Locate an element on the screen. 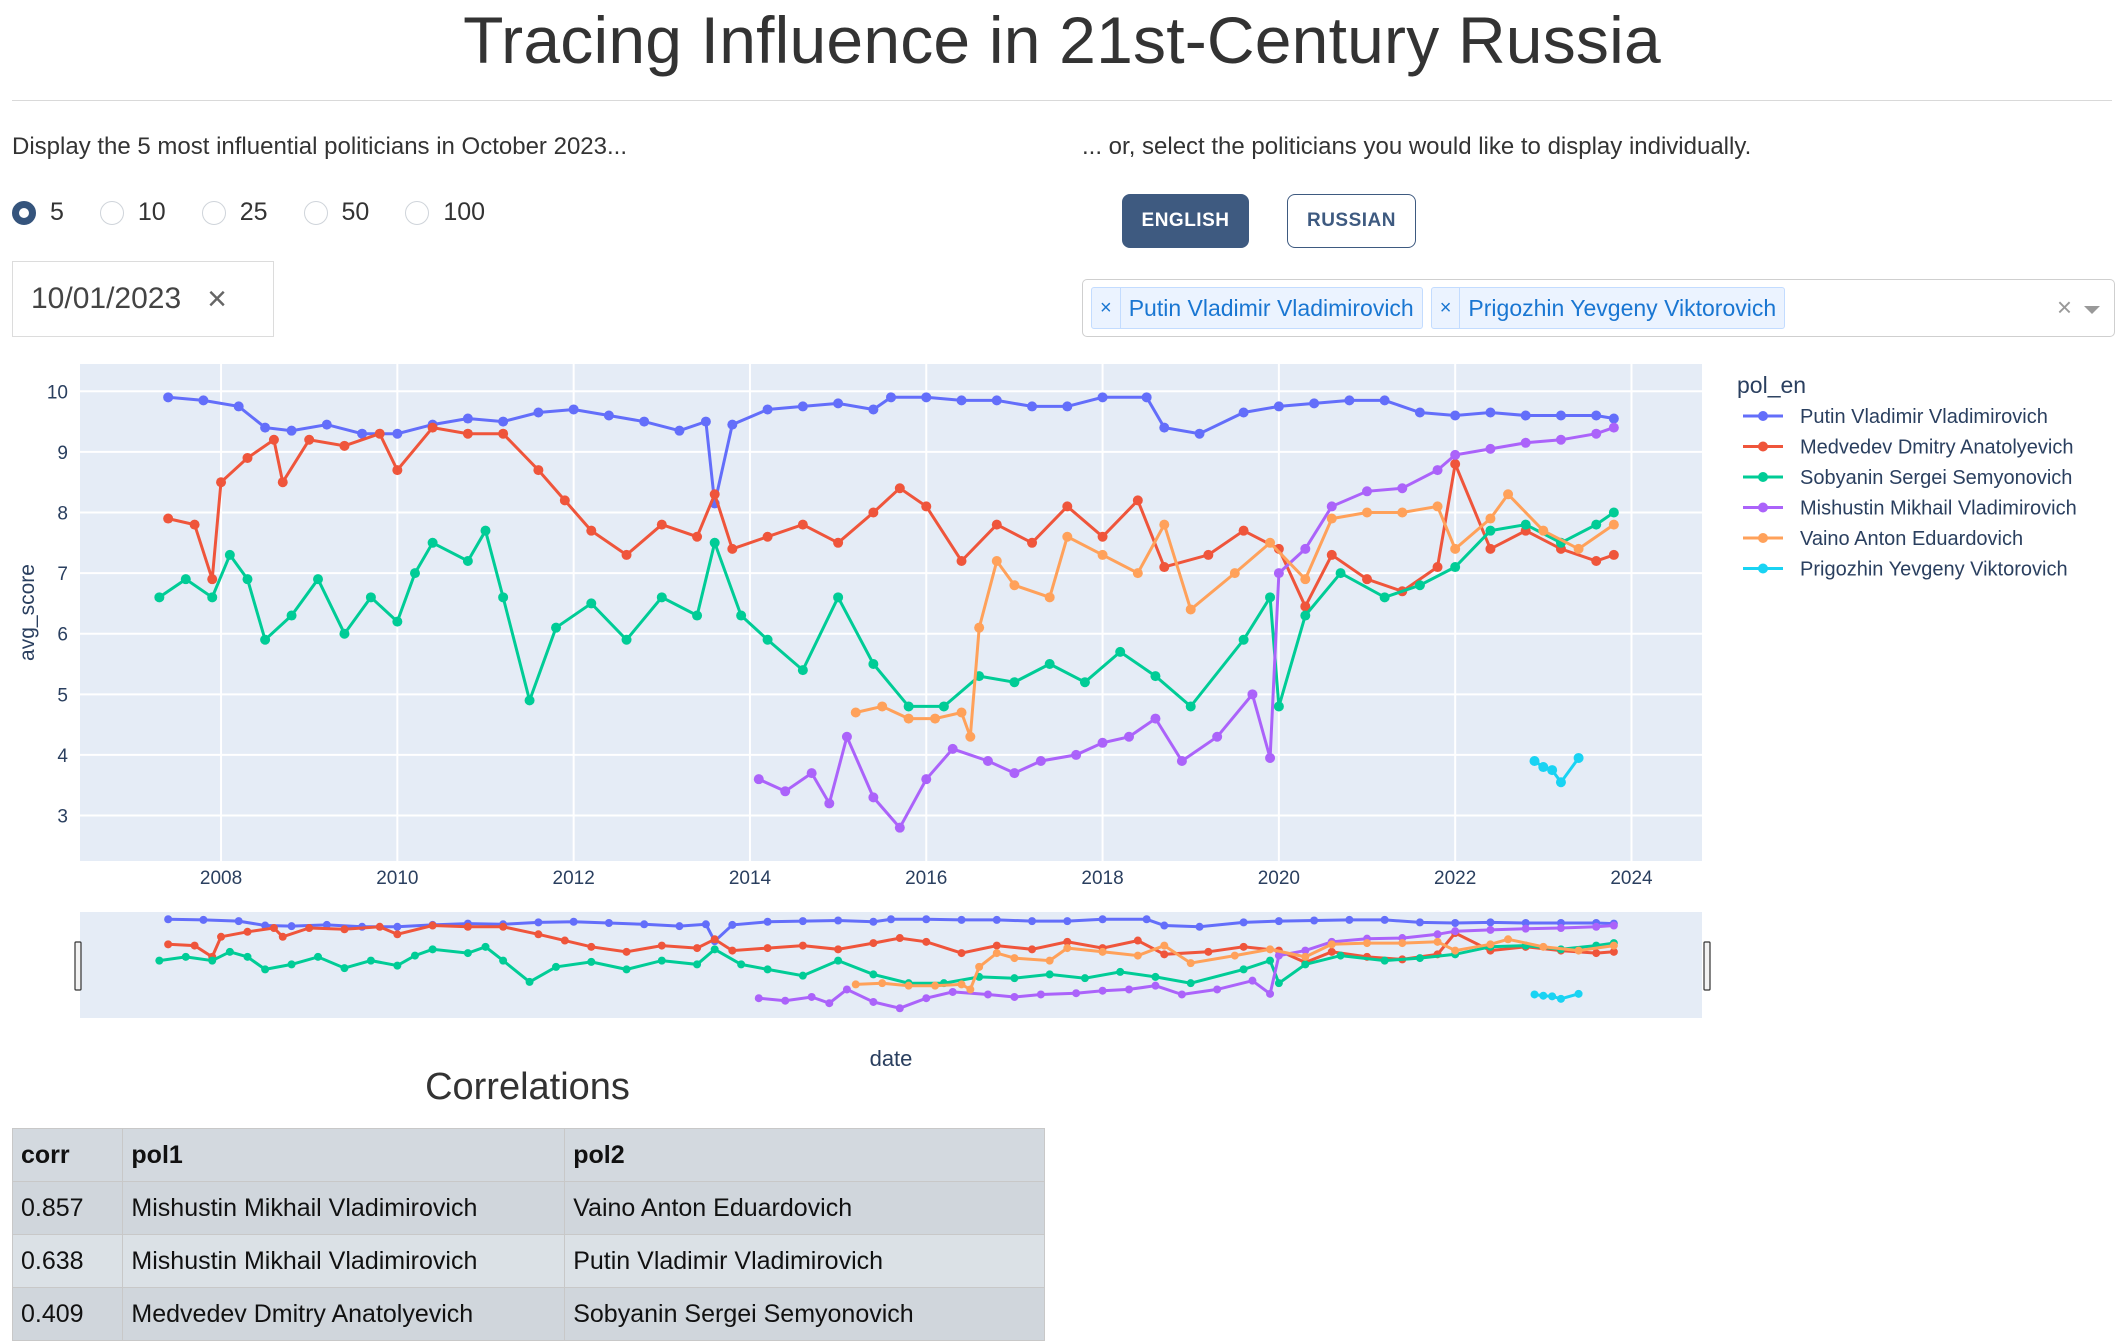 The width and height of the screenshot is (2124, 1341). radio-option-25: 25 is located at coordinates (234, 212).